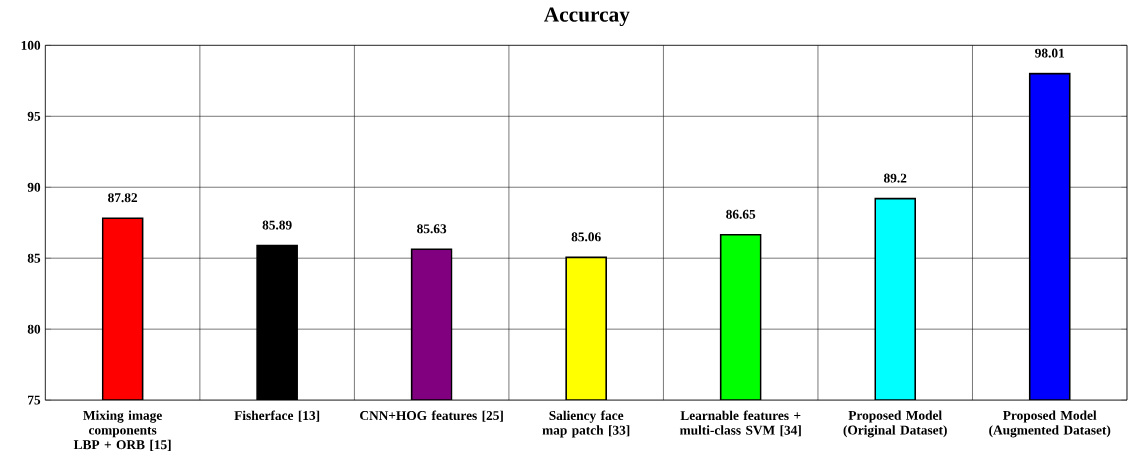 This screenshot has width=1139, height=473. Describe the element at coordinates (895, 178) in the screenshot. I see `data-label: 89.2` at that location.